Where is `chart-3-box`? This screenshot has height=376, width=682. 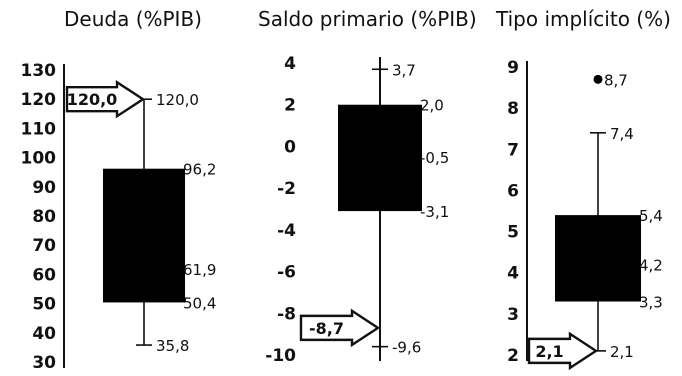 chart-3-box is located at coordinates (598, 258).